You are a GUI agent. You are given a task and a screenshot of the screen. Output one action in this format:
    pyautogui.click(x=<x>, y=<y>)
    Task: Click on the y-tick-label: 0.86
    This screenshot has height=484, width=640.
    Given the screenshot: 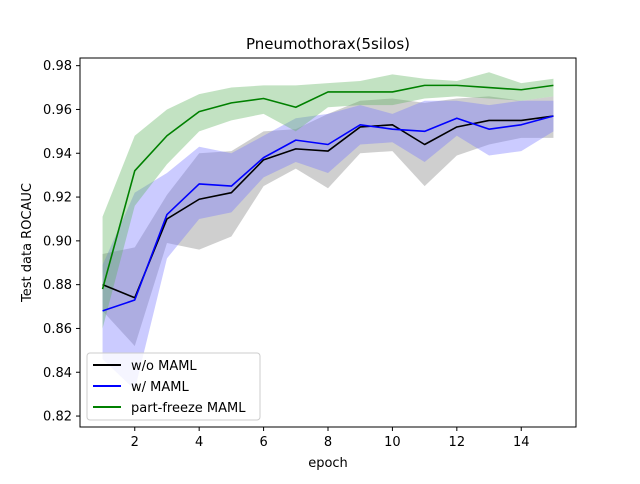 What is the action you would take?
    pyautogui.click(x=57, y=329)
    